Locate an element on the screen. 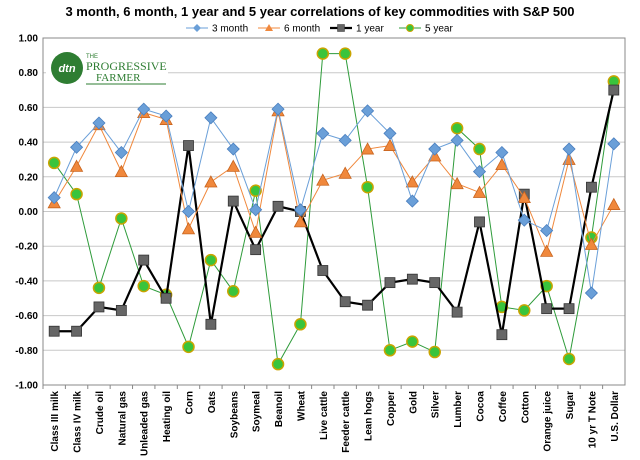 Image resolution: width=640 pixels, height=460 pixels. x-tick-label: Sugar is located at coordinates (570, 405).